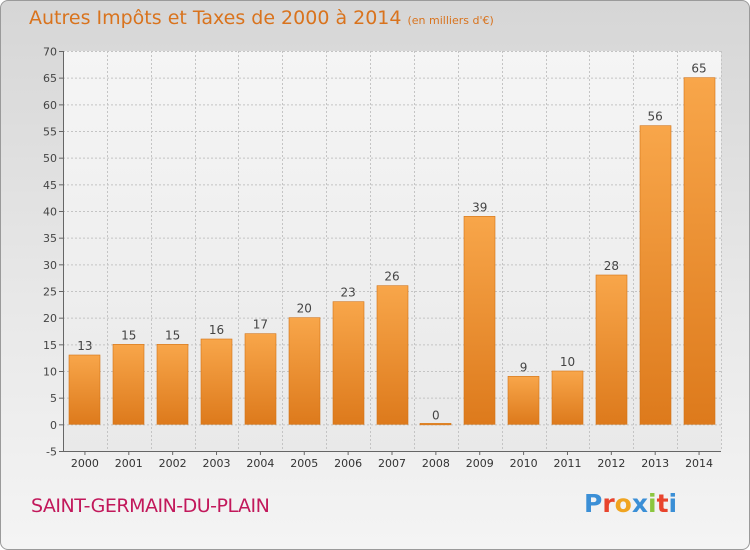 This screenshot has width=750, height=550. I want to click on y-tick-label: 35, so click(50, 238).